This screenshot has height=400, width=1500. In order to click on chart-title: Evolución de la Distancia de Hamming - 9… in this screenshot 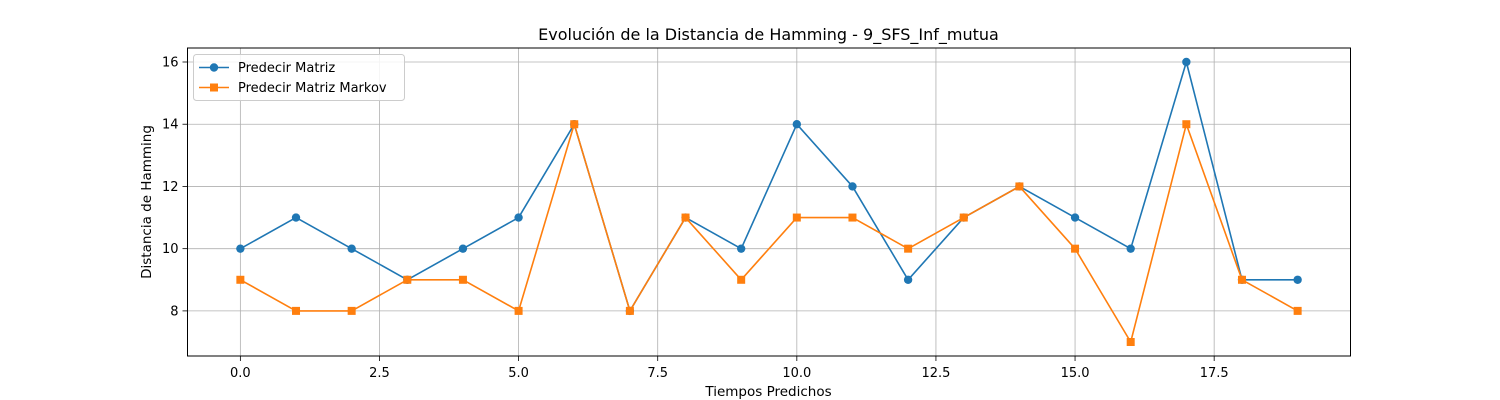, I will do `click(768, 35)`.